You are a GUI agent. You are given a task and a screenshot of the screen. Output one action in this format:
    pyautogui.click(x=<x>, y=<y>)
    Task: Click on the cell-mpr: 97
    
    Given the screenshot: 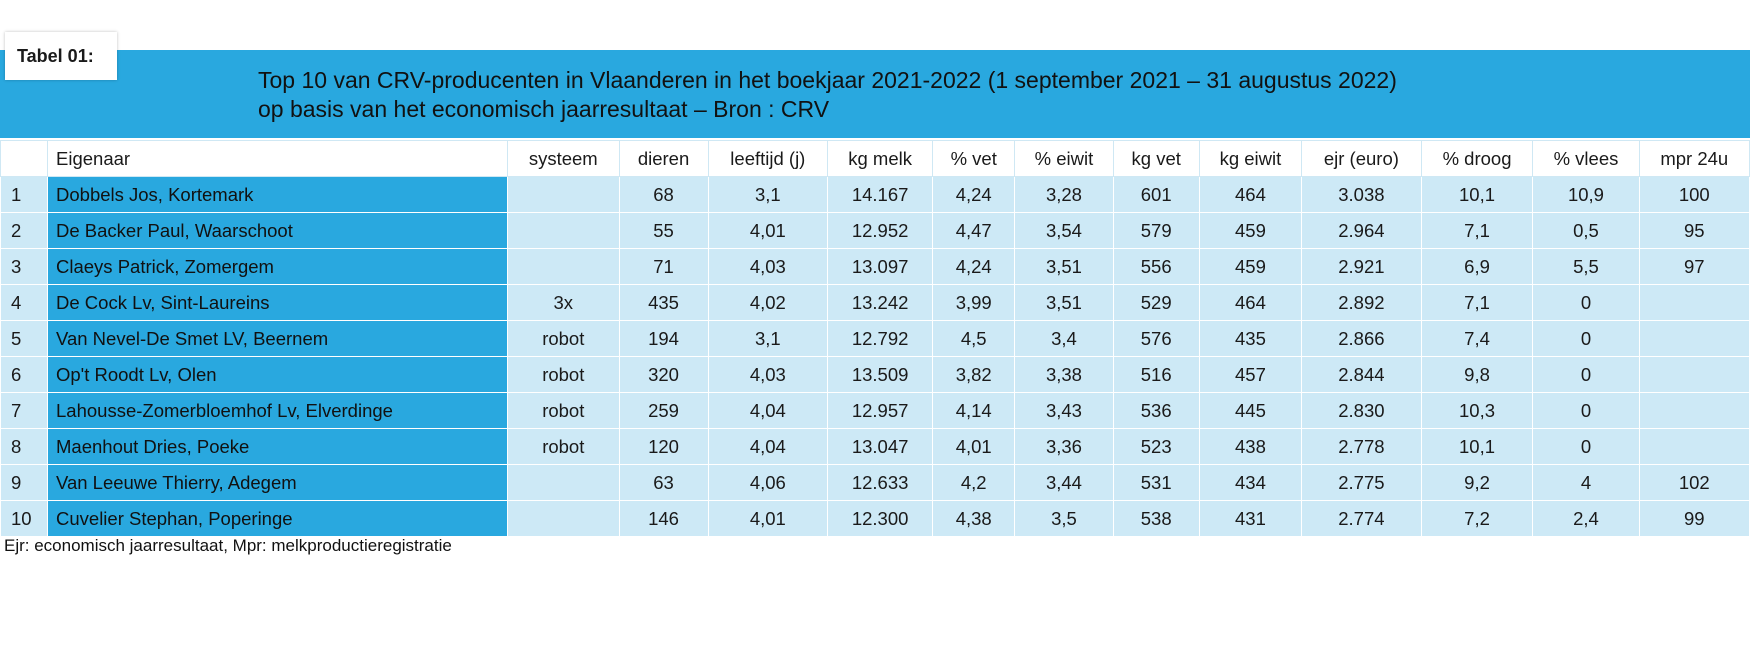 What is the action you would take?
    pyautogui.click(x=1694, y=266)
    